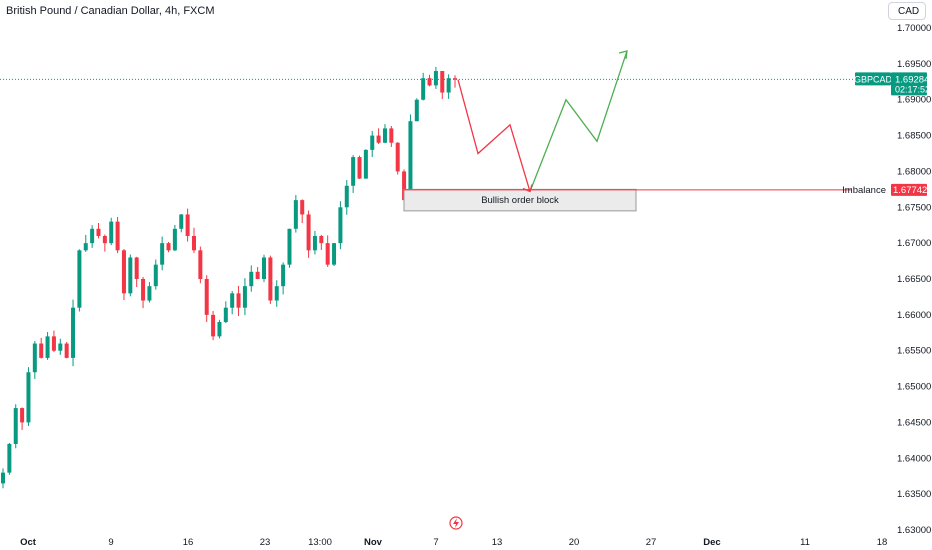  I want to click on countdown-value: 02:17:52, so click(912, 89).